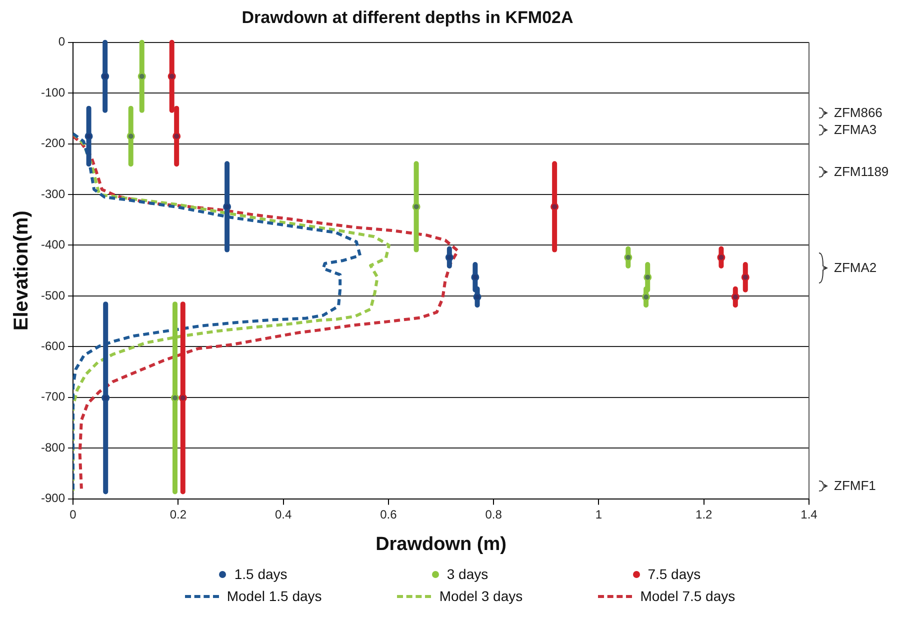  I want to click on x-tick-label: 0.8, so click(493, 514).